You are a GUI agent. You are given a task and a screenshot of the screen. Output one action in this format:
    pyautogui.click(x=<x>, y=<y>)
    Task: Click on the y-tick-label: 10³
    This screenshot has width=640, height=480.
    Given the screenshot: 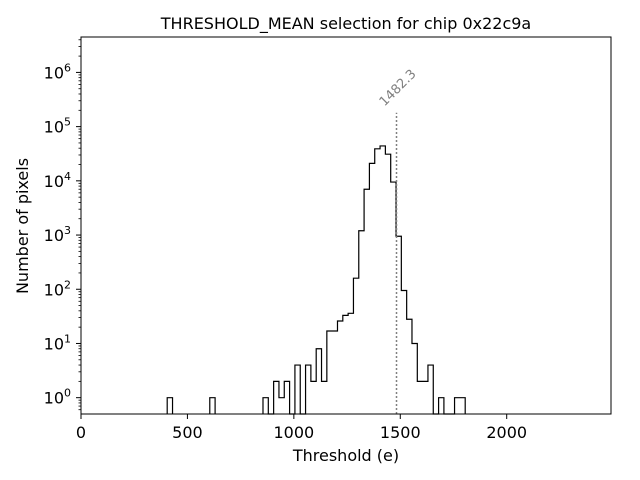 What is the action you would take?
    pyautogui.click(x=57, y=234)
    